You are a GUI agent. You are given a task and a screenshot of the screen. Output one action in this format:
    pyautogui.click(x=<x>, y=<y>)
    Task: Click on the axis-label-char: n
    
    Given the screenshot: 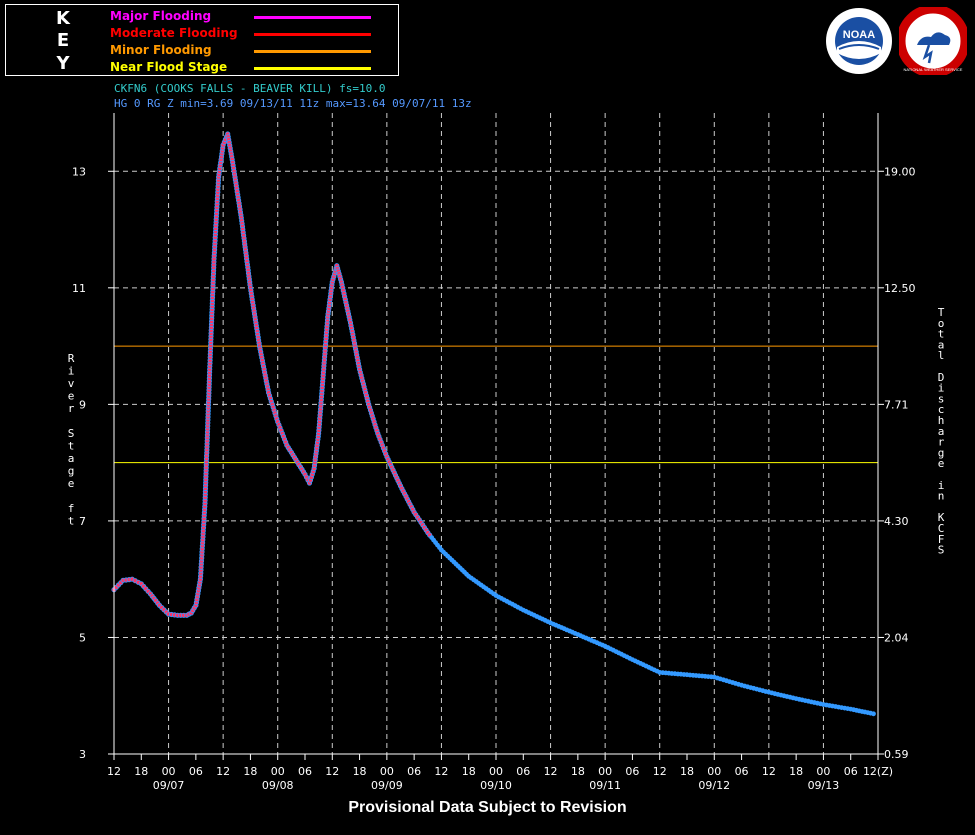 What is the action you would take?
    pyautogui.click(x=941, y=496)
    